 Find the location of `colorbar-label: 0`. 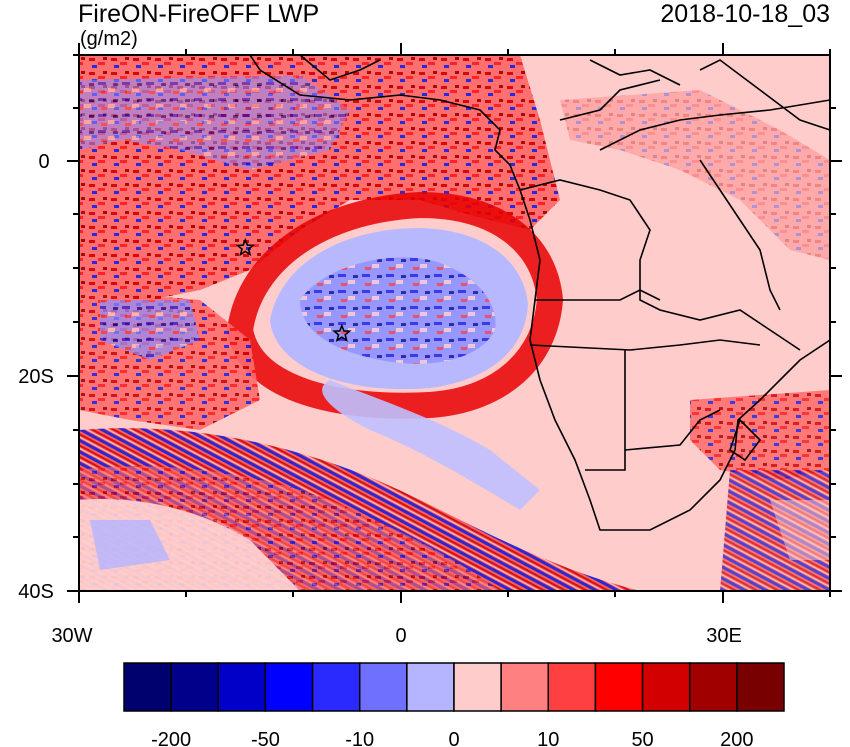

colorbar-label: 0 is located at coordinates (453, 738).